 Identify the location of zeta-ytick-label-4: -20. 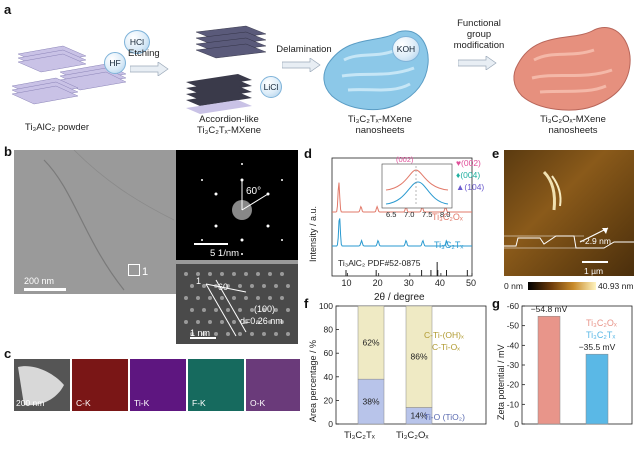
(513, 385).